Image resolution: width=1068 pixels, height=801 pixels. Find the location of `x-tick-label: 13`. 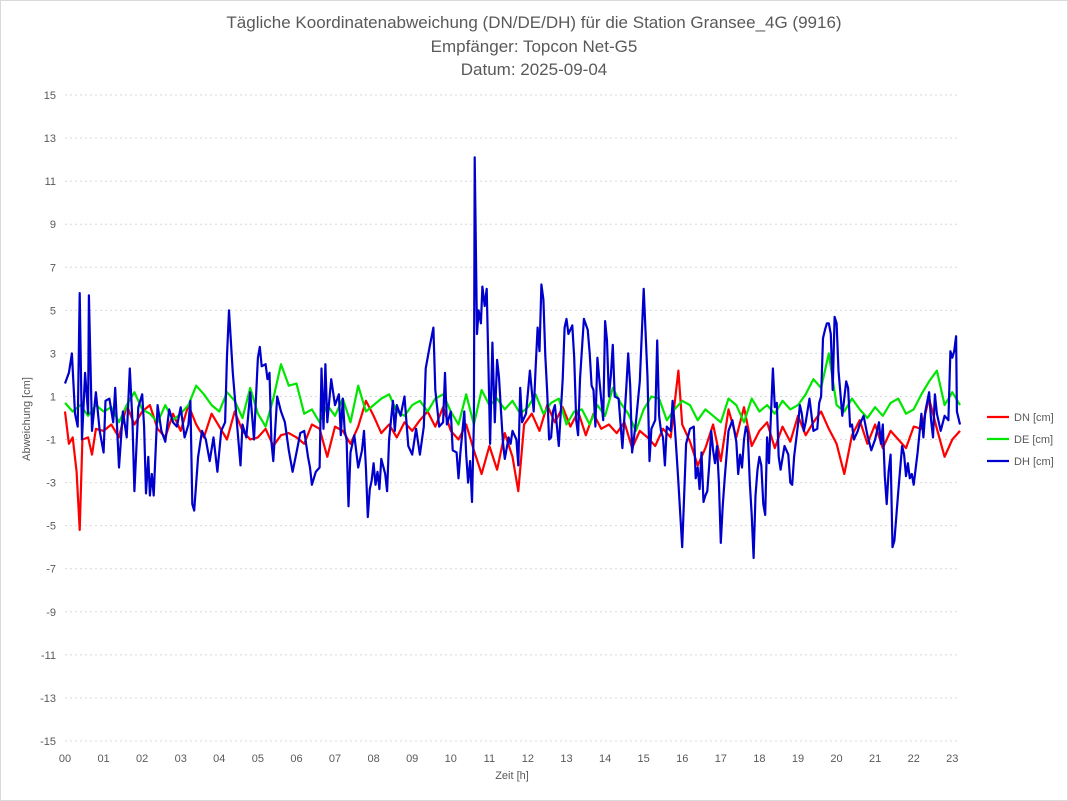

x-tick-label: 13 is located at coordinates (566, 759).